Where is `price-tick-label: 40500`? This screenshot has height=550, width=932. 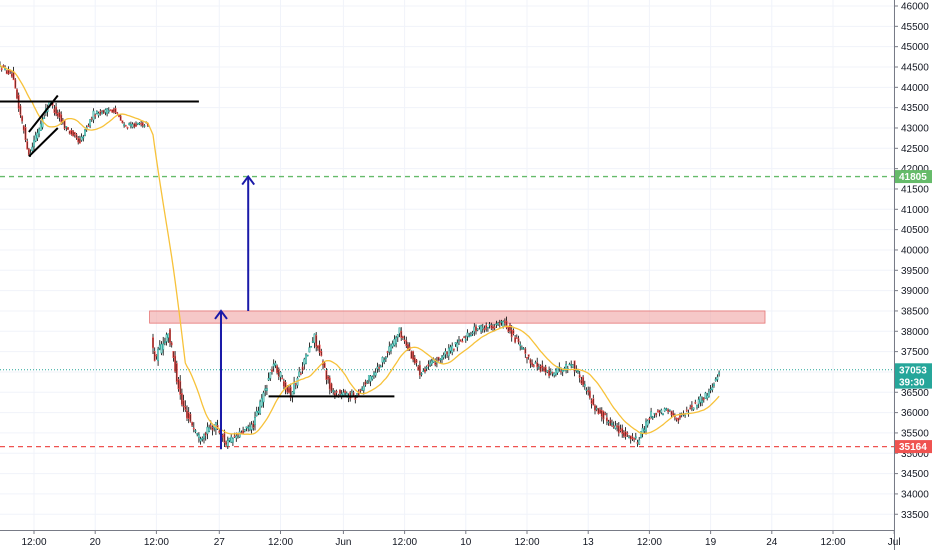 price-tick-label: 40500 is located at coordinates (915, 230).